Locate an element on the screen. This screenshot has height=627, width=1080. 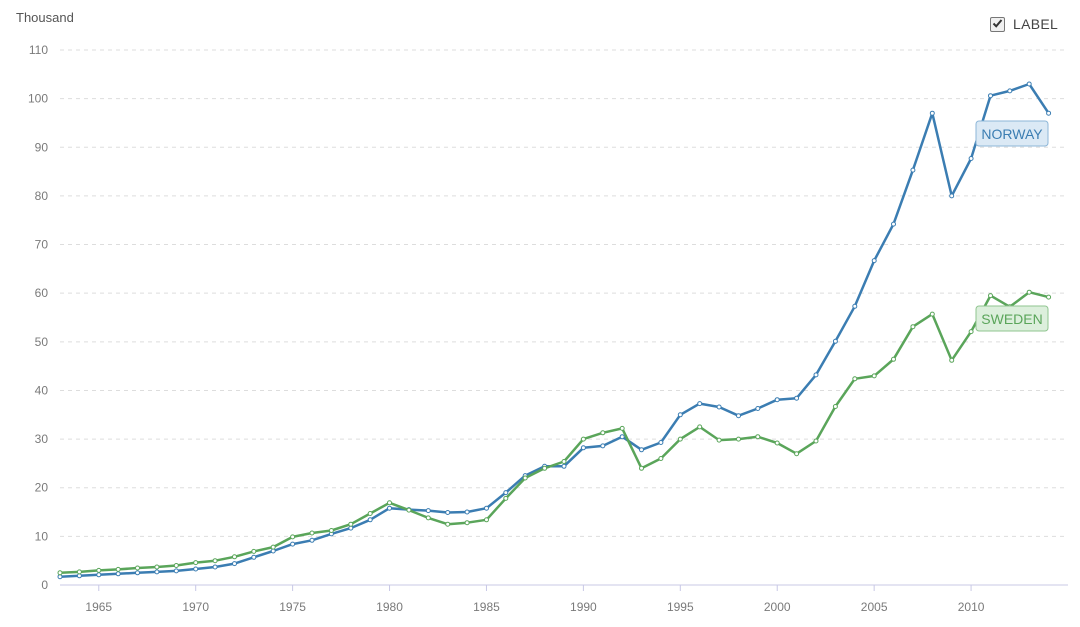
series-tag-norway: NORWAY is located at coordinates (1012, 133).